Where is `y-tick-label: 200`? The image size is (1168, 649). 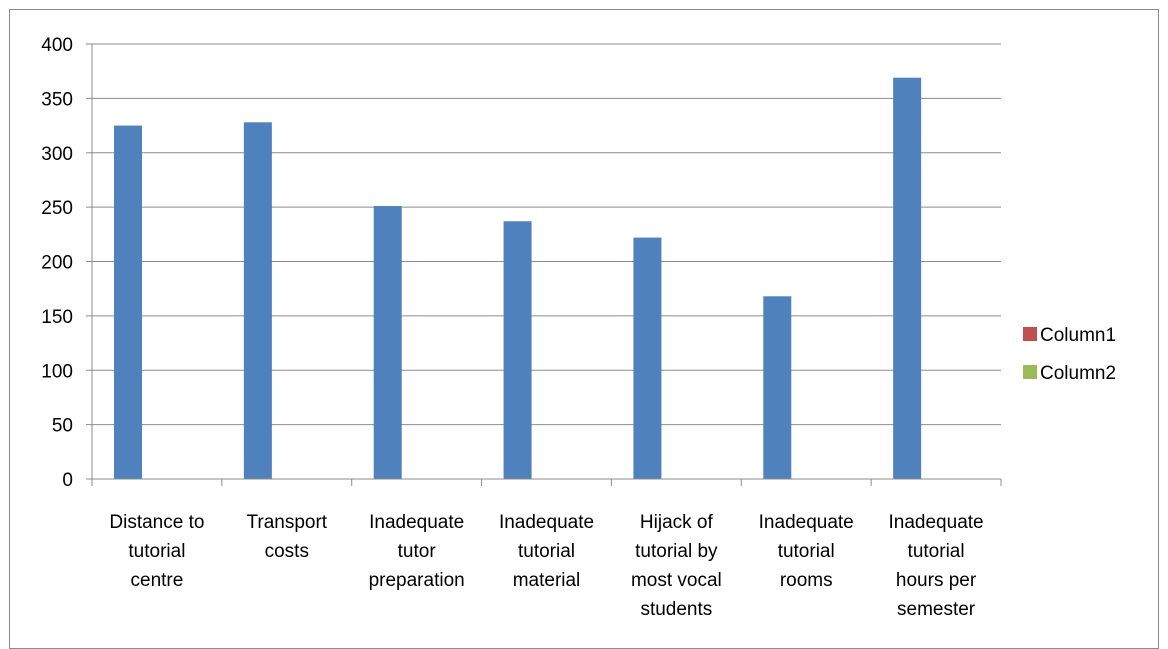
y-tick-label: 200 is located at coordinates (57, 263).